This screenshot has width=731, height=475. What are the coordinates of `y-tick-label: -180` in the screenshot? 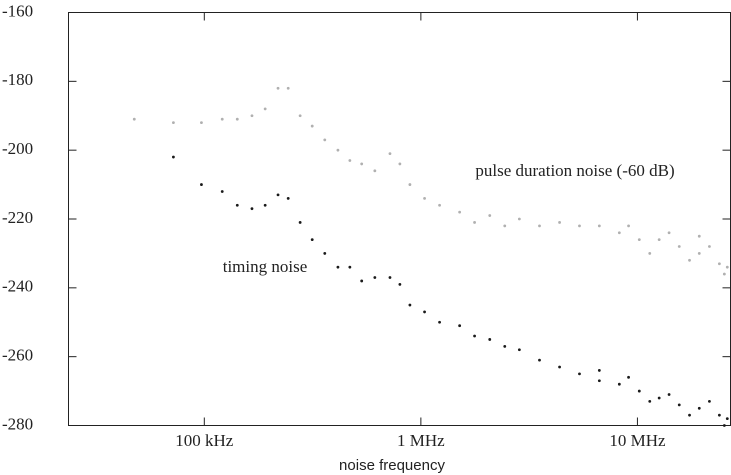 It's located at (17, 79).